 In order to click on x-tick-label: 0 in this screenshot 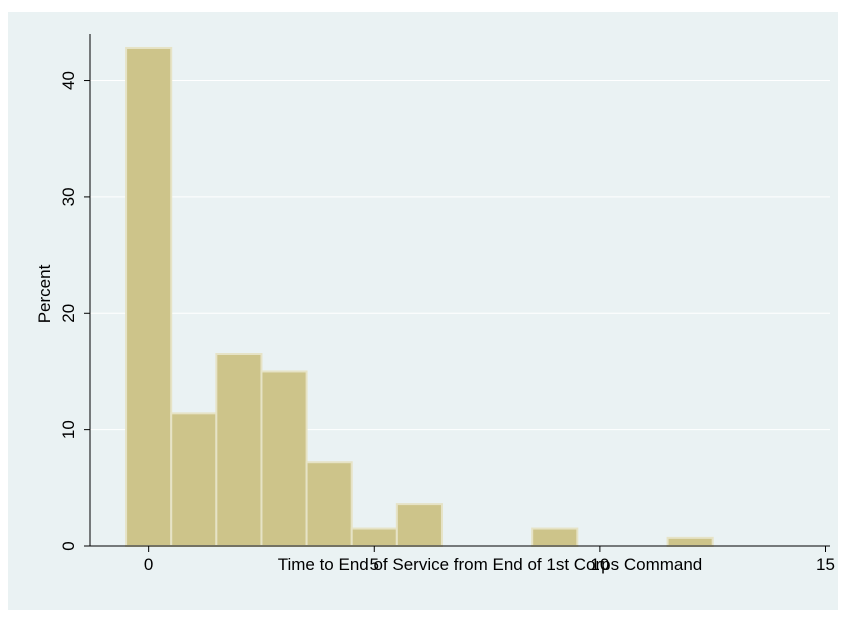, I will do `click(148, 564)`.